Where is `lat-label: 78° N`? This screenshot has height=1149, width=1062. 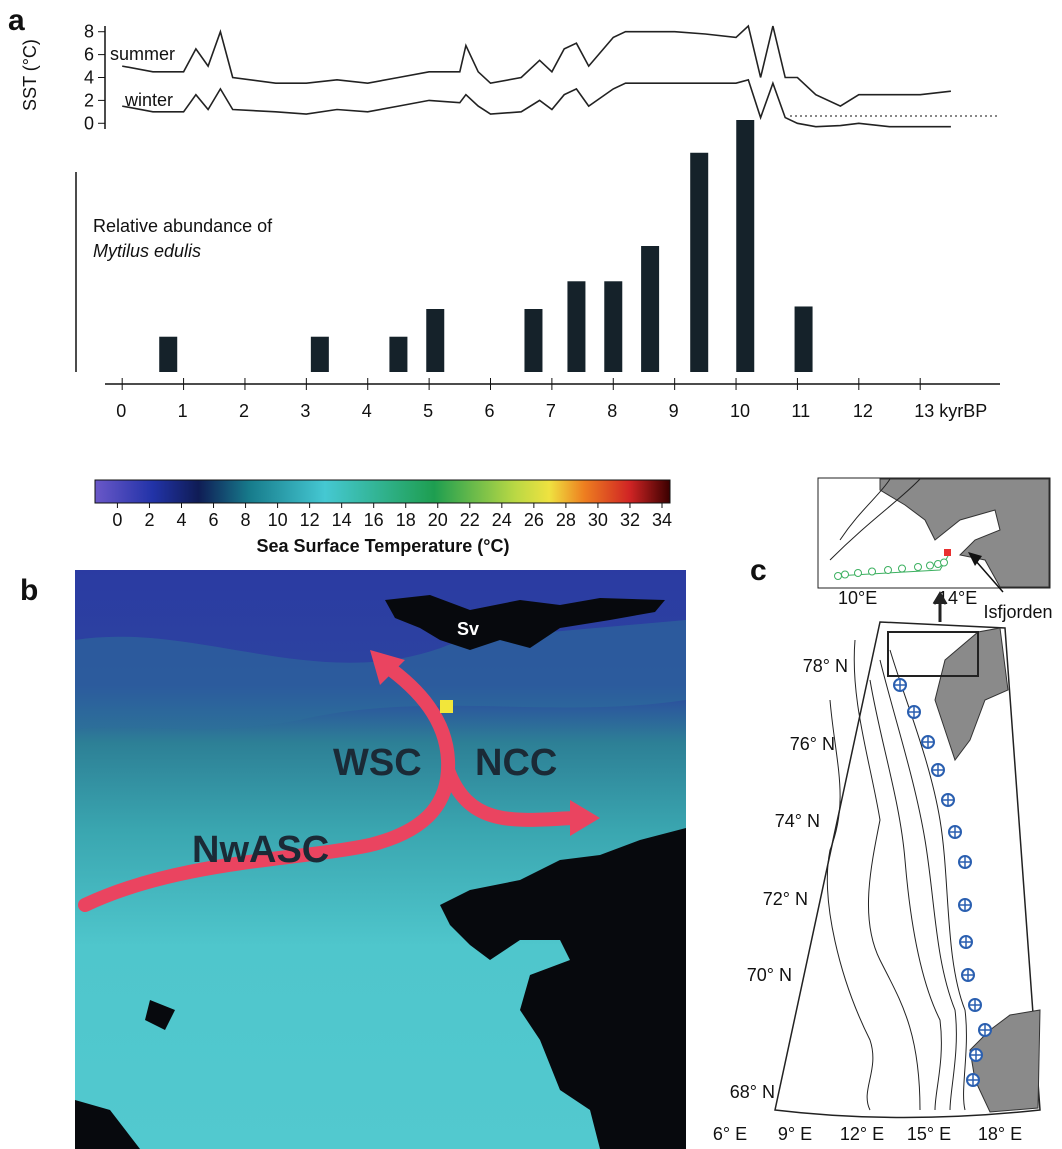 lat-label: 78° N is located at coordinates (825, 666).